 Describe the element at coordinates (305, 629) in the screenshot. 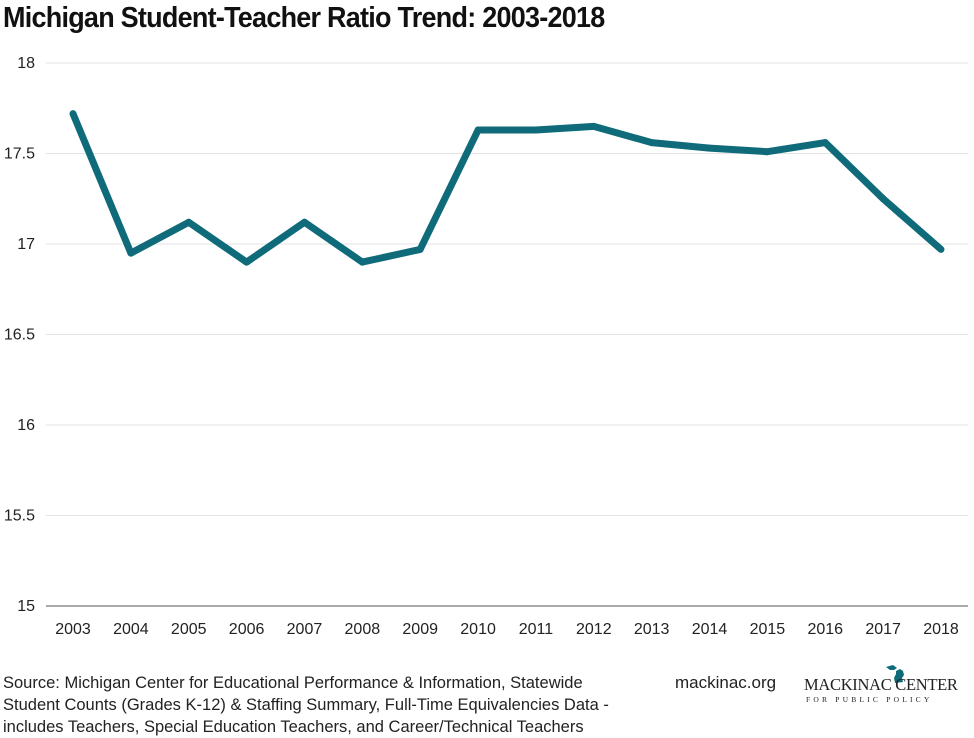

I see `x-tick-label: 2007` at that location.